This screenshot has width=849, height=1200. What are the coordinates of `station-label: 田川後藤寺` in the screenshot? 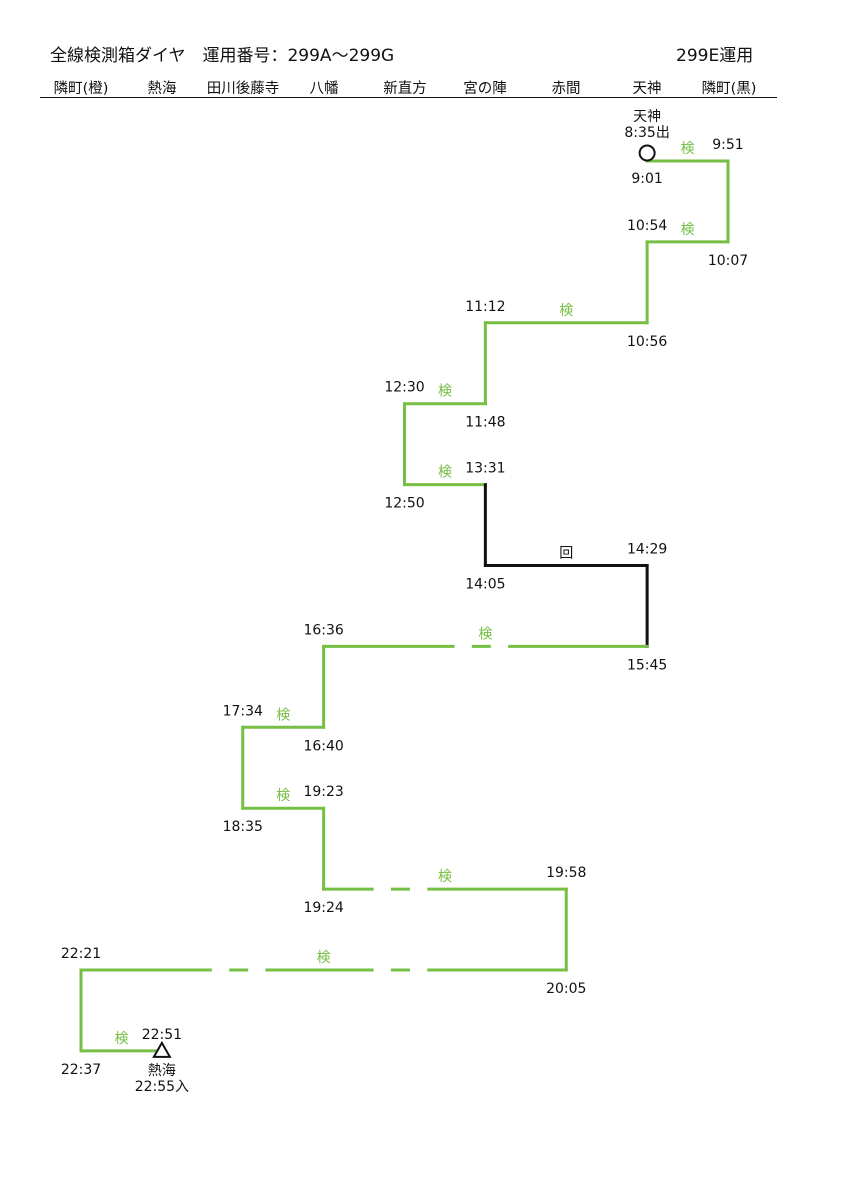 It's located at (243, 89).